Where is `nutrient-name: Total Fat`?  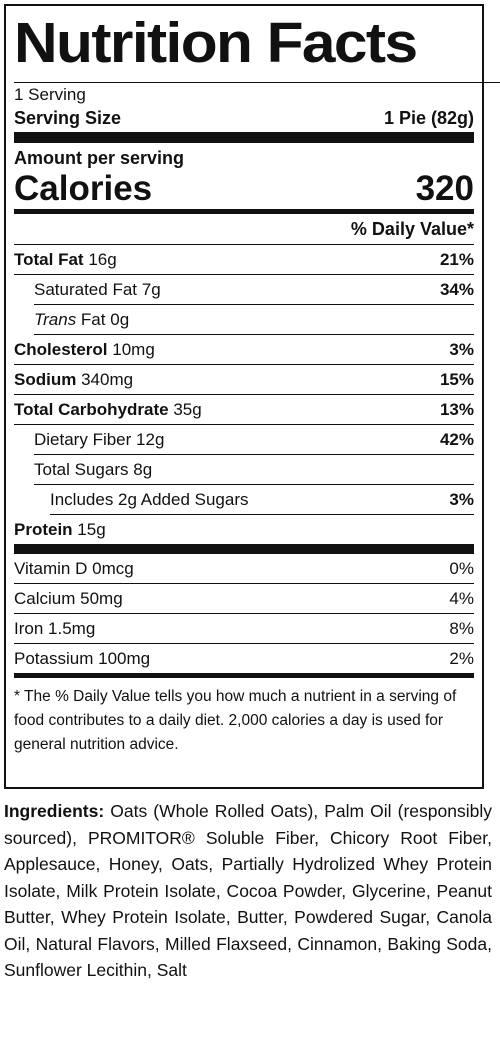 nutrient-name: Total Fat is located at coordinates (49, 259).